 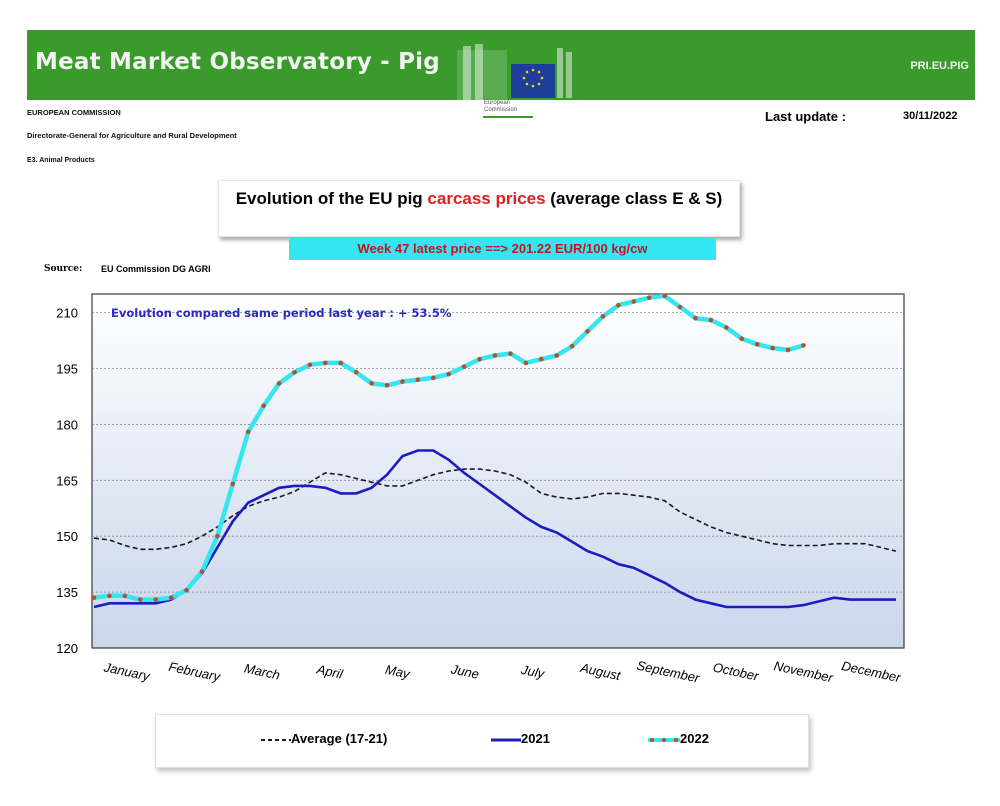 What do you see at coordinates (262, 672) in the screenshot?
I see `x-tick-label: March` at bounding box center [262, 672].